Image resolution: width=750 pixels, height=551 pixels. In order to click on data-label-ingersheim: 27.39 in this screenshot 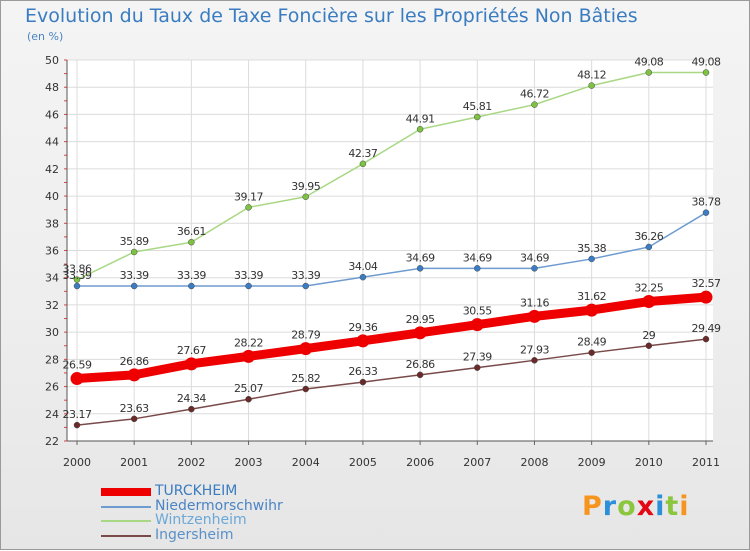, I will do `click(477, 357)`.